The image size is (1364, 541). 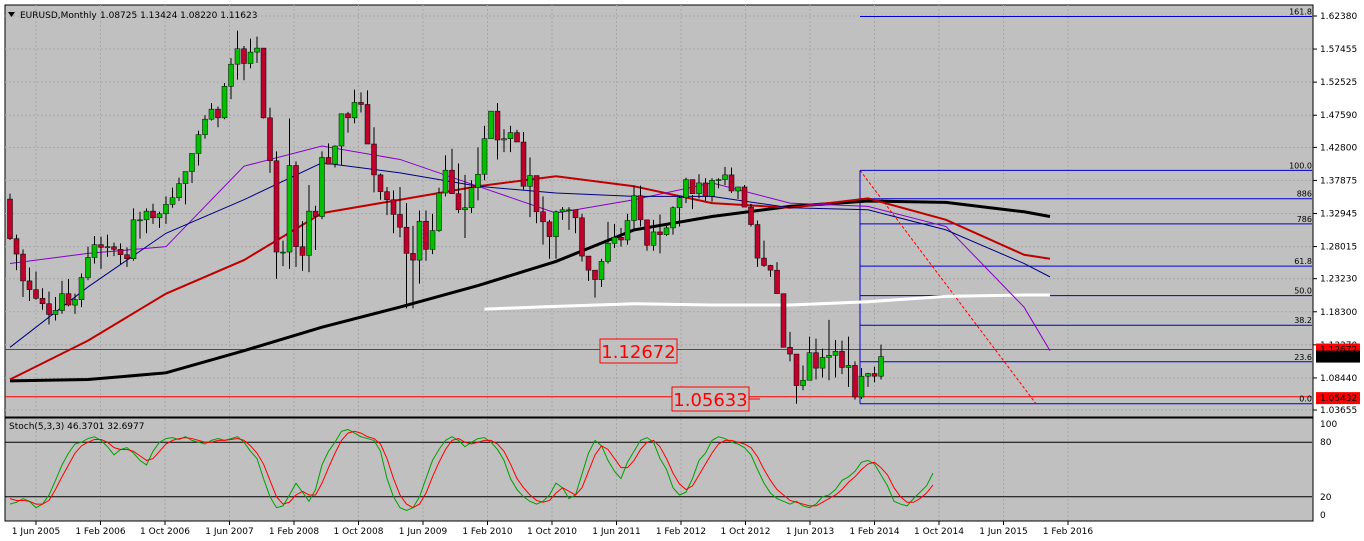 I want to click on stoch-main-line, so click(x=471, y=469).